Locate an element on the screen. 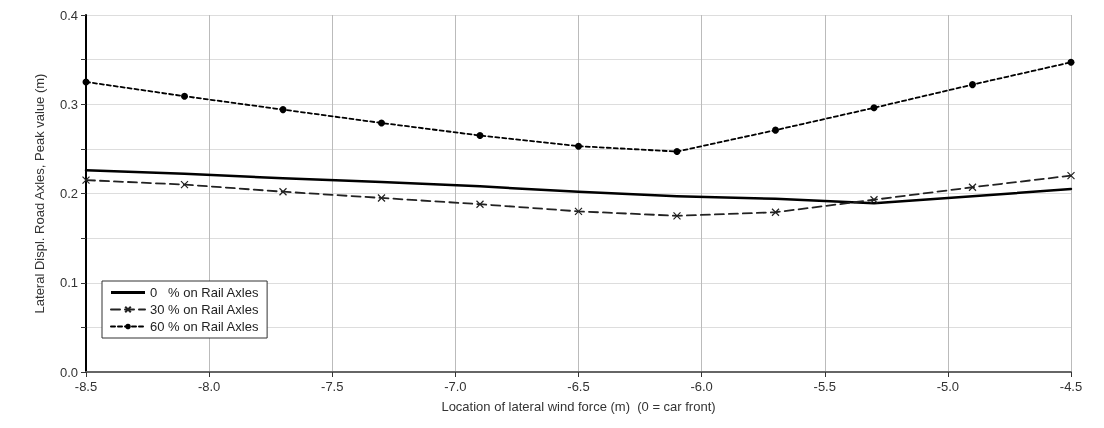 Image resolution: width=1104 pixels, height=428 pixels. y-tick-label: 0.3 is located at coordinates (68, 104).